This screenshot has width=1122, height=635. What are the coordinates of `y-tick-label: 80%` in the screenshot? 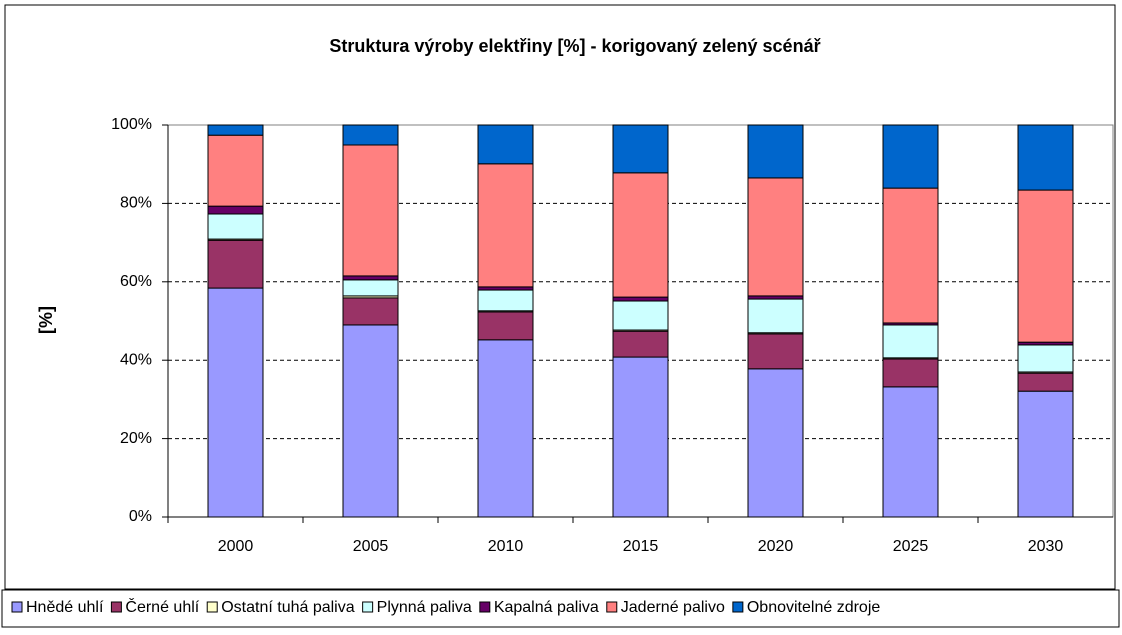 It's located at (136, 203).